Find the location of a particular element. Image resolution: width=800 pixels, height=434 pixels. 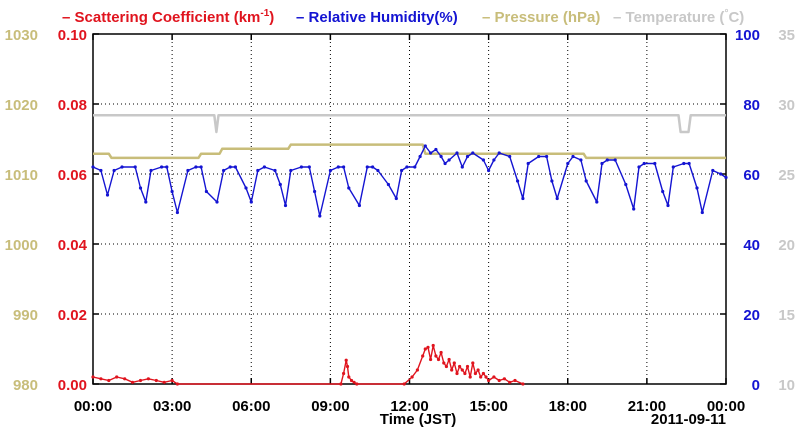

scattering-axis-tick-label: 0.04 is located at coordinates (73, 245).